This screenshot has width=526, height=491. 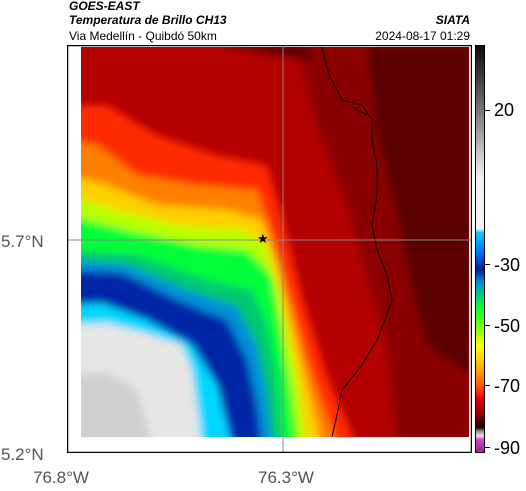 What do you see at coordinates (22, 241) in the screenshot?
I see `latitude-label-upper: 5.7°N` at bounding box center [22, 241].